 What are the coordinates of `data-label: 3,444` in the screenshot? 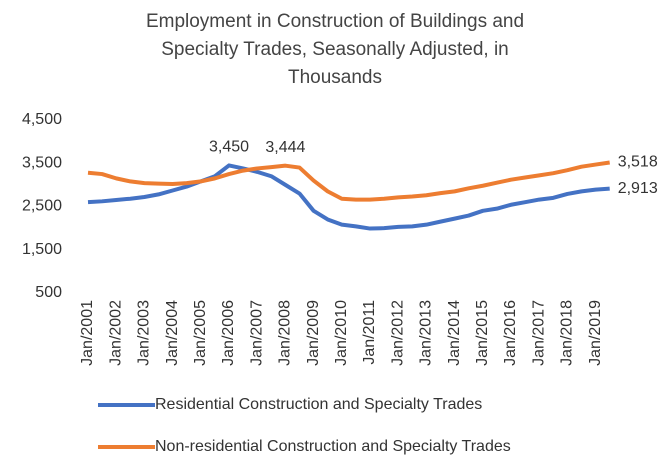 It's located at (285, 147).